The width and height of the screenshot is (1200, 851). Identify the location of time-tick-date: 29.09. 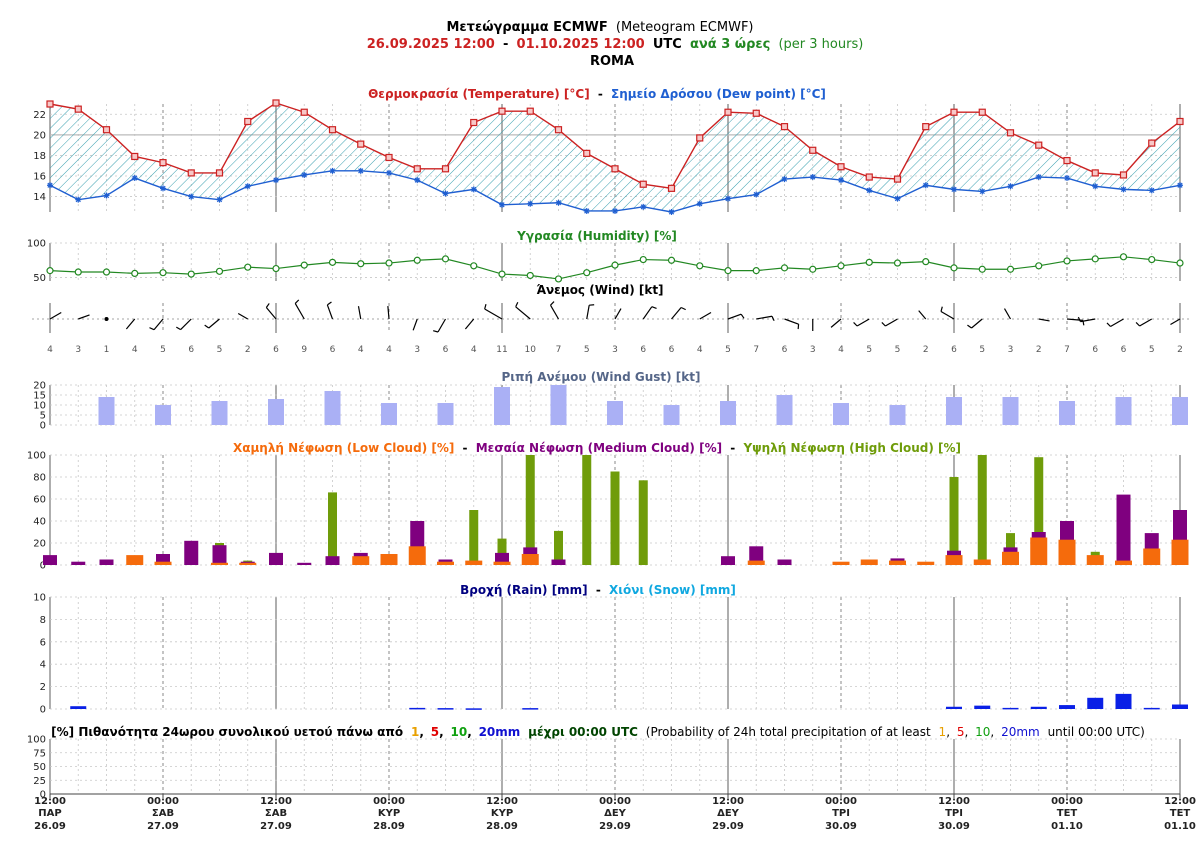
(615, 826).